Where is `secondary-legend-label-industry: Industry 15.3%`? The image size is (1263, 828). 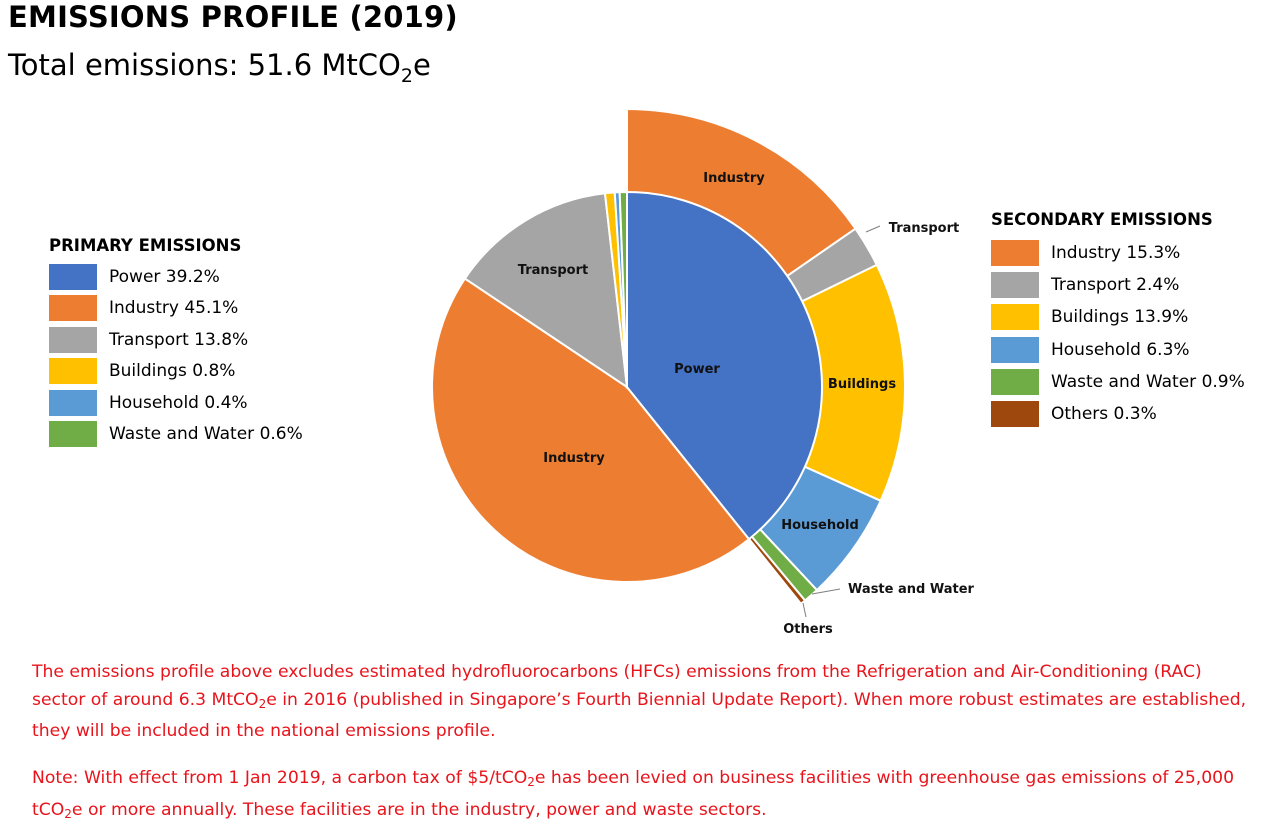
secondary-legend-label-industry: Industry 15.3% is located at coordinates (1116, 253).